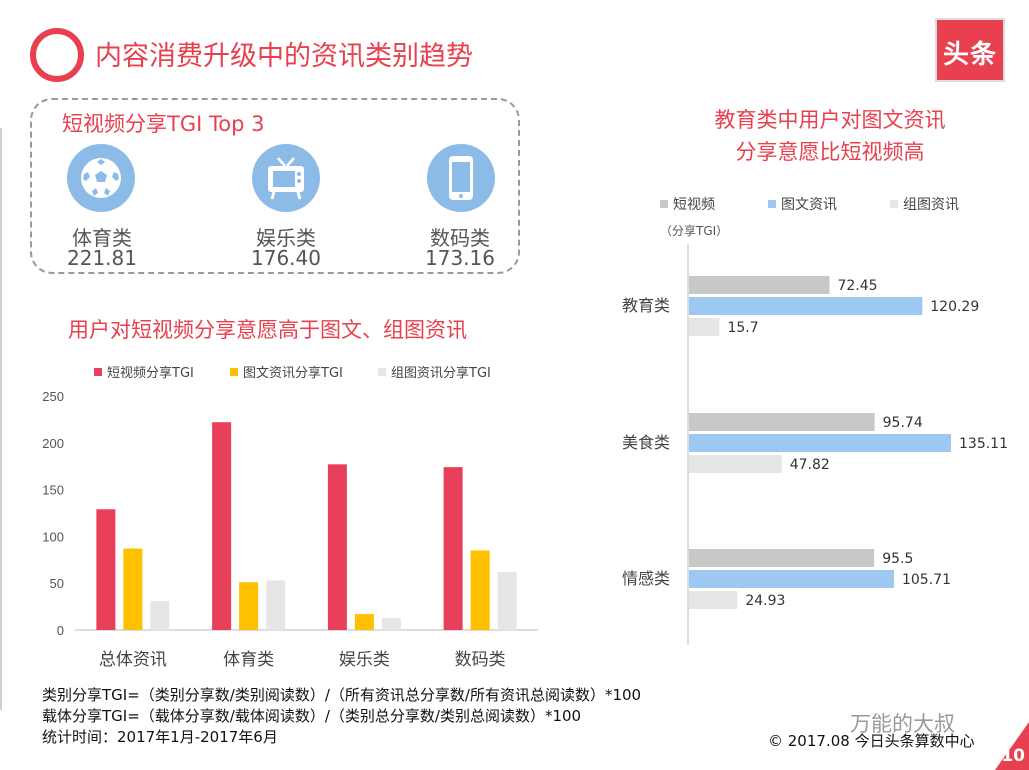  I want to click on y-tick-label: 50, so click(57, 583).